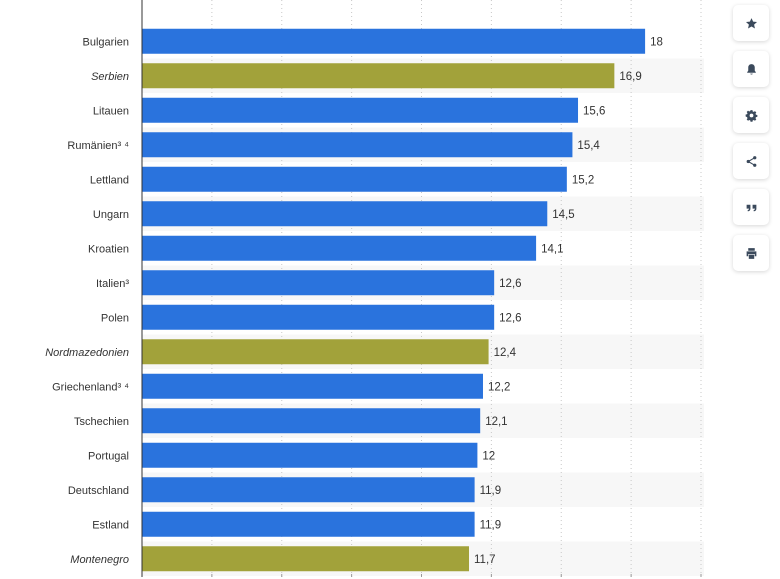 The height and width of the screenshot is (579, 780). Describe the element at coordinates (583, 180) in the screenshot. I see `value-label: 15,2` at that location.